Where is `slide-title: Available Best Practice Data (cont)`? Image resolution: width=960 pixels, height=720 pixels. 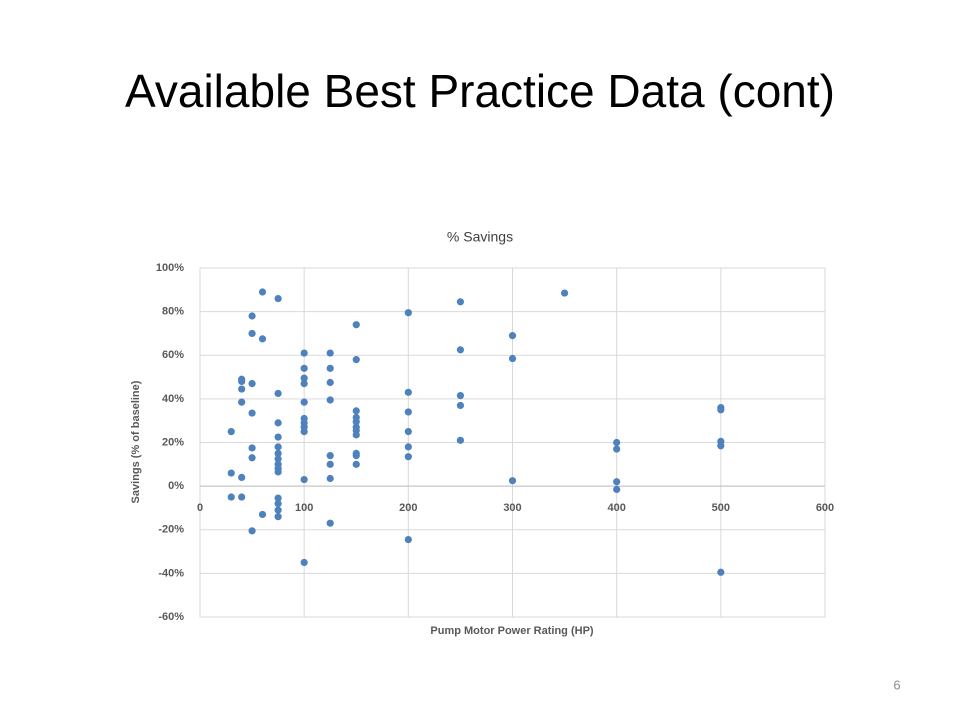 slide-title: Available Best Practice Data (cont) is located at coordinates (480, 91).